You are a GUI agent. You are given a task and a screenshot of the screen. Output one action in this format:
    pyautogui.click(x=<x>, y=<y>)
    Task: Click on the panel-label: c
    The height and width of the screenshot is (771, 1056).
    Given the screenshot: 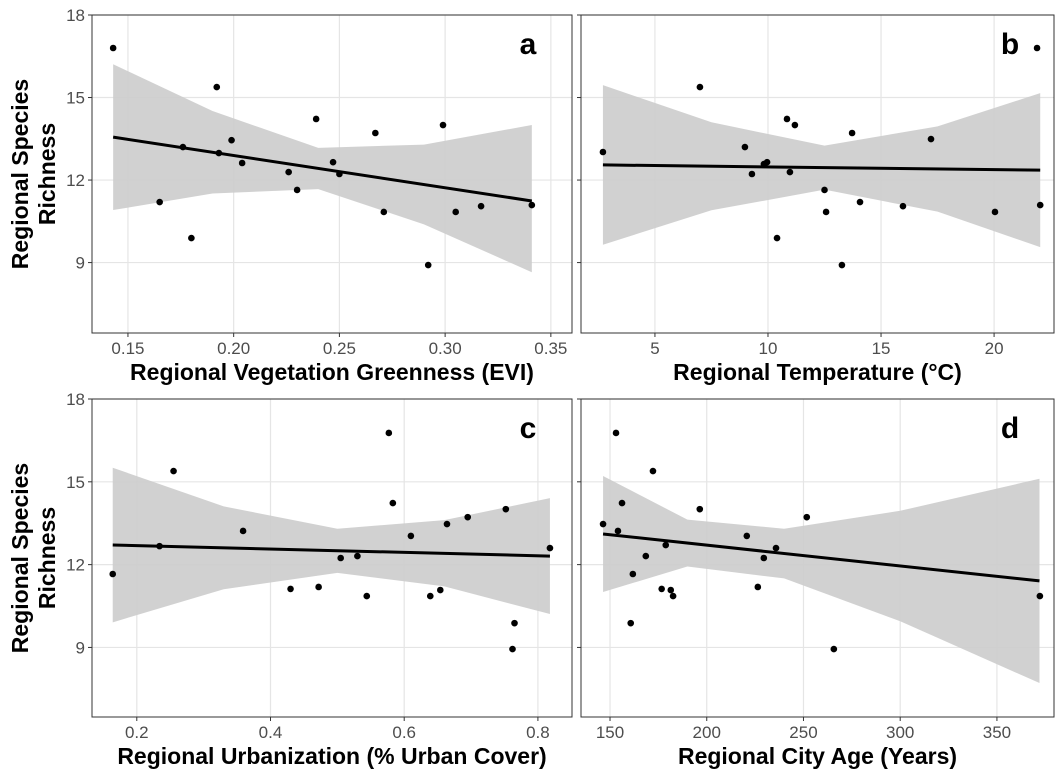 What is the action you would take?
    pyautogui.click(x=528, y=428)
    